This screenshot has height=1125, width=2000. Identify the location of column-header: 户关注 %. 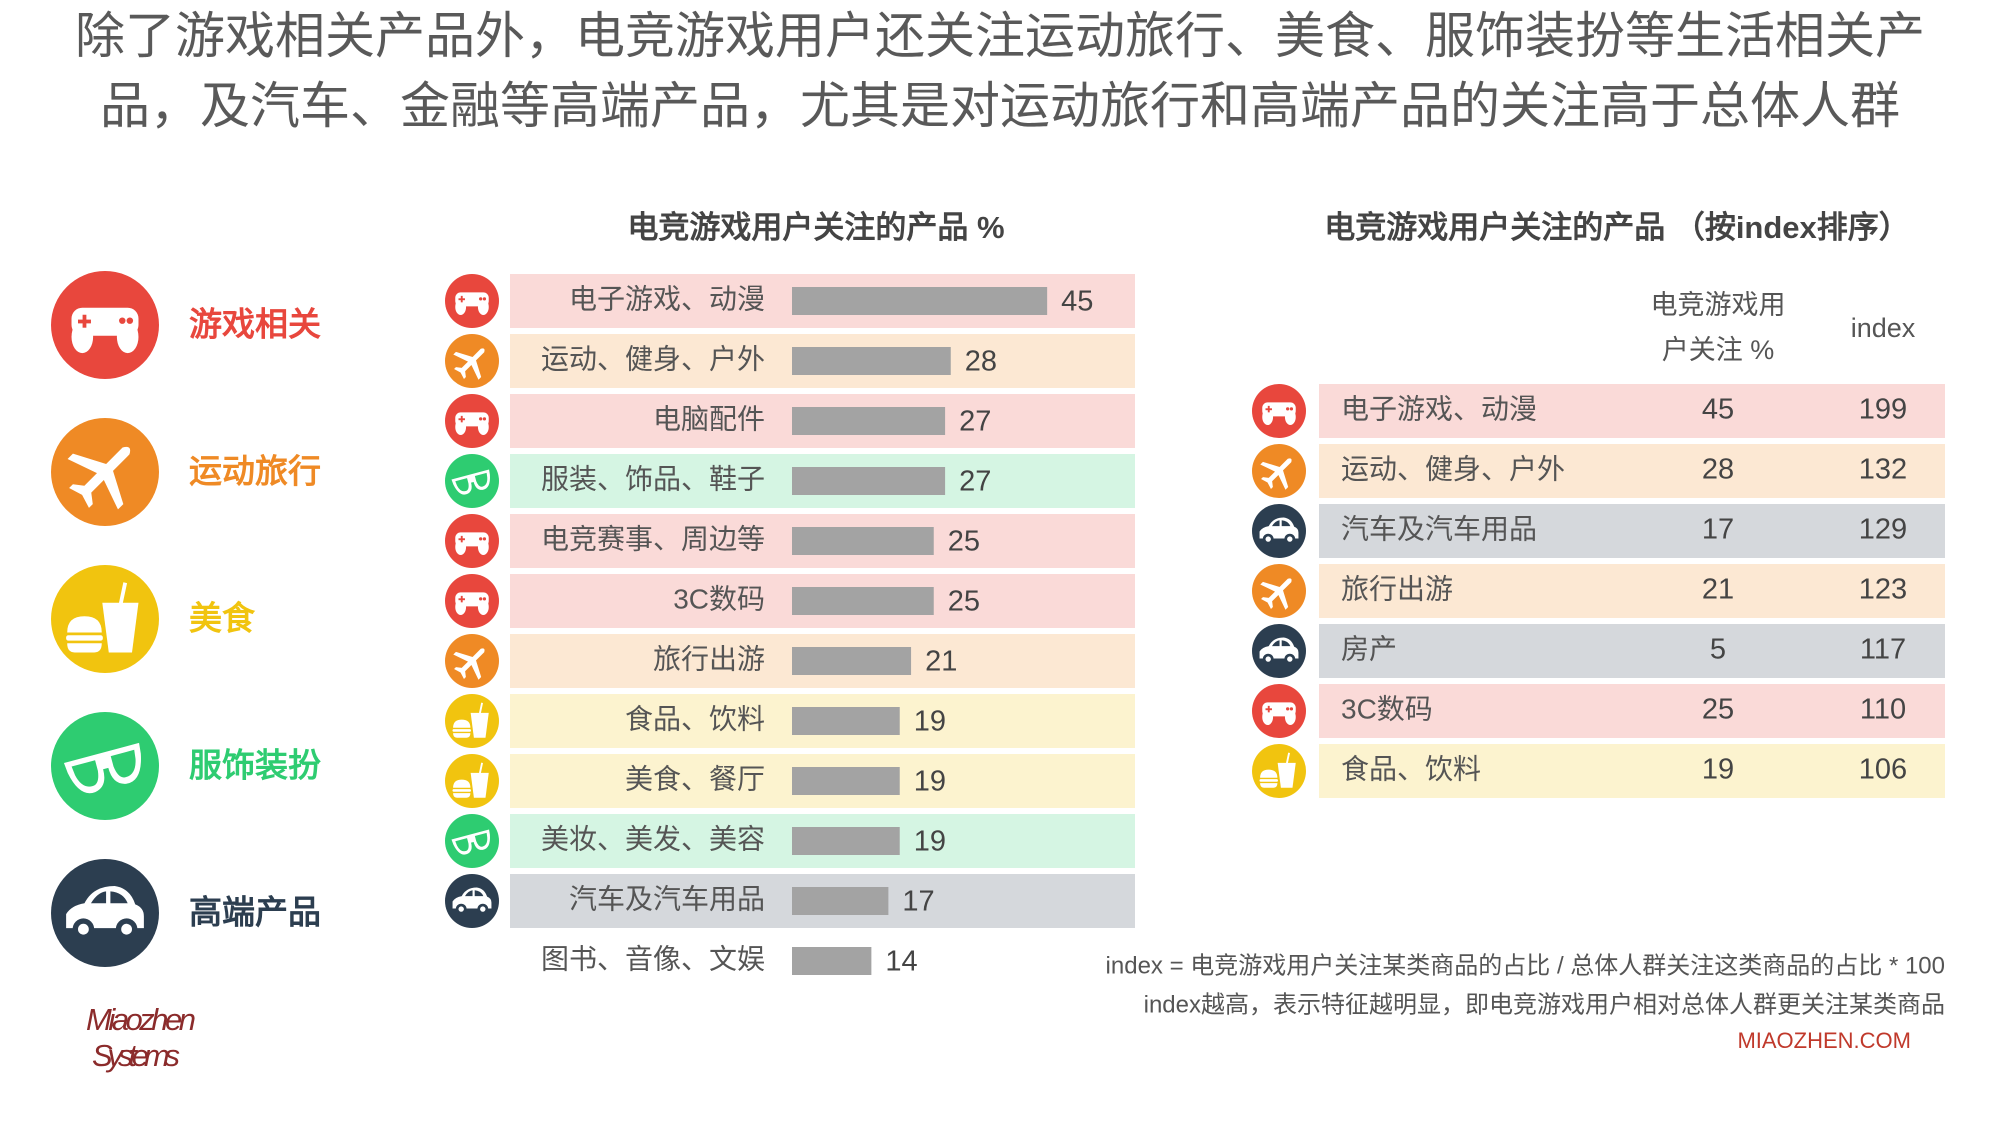
(1718, 350).